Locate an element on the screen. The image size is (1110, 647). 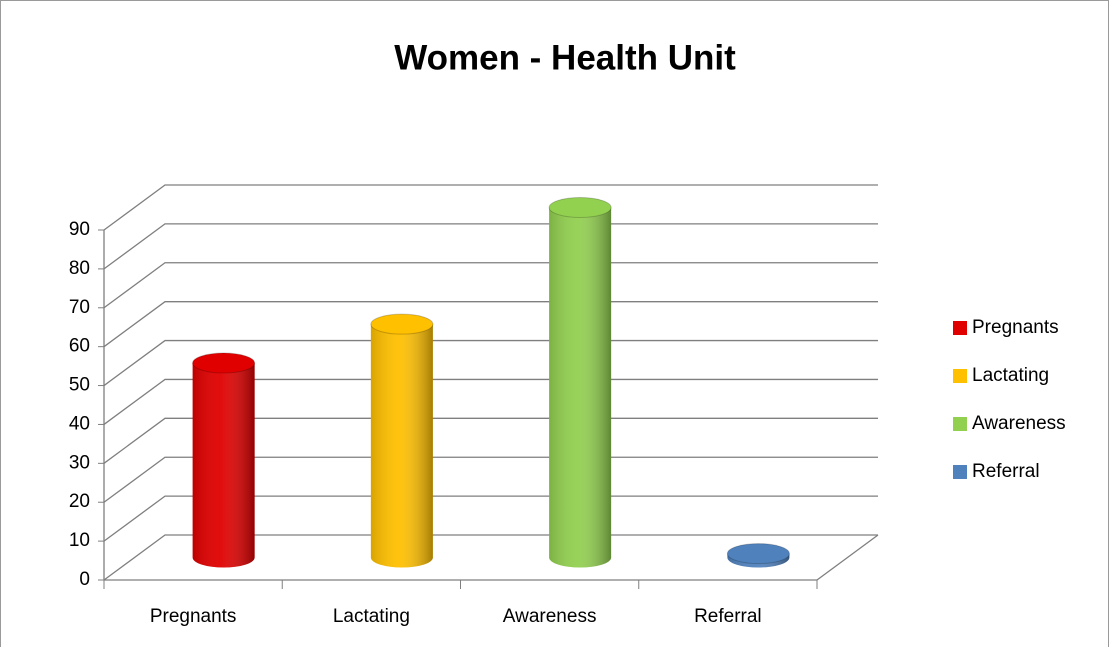
y-tick-label: 20 is located at coordinates (79, 501).